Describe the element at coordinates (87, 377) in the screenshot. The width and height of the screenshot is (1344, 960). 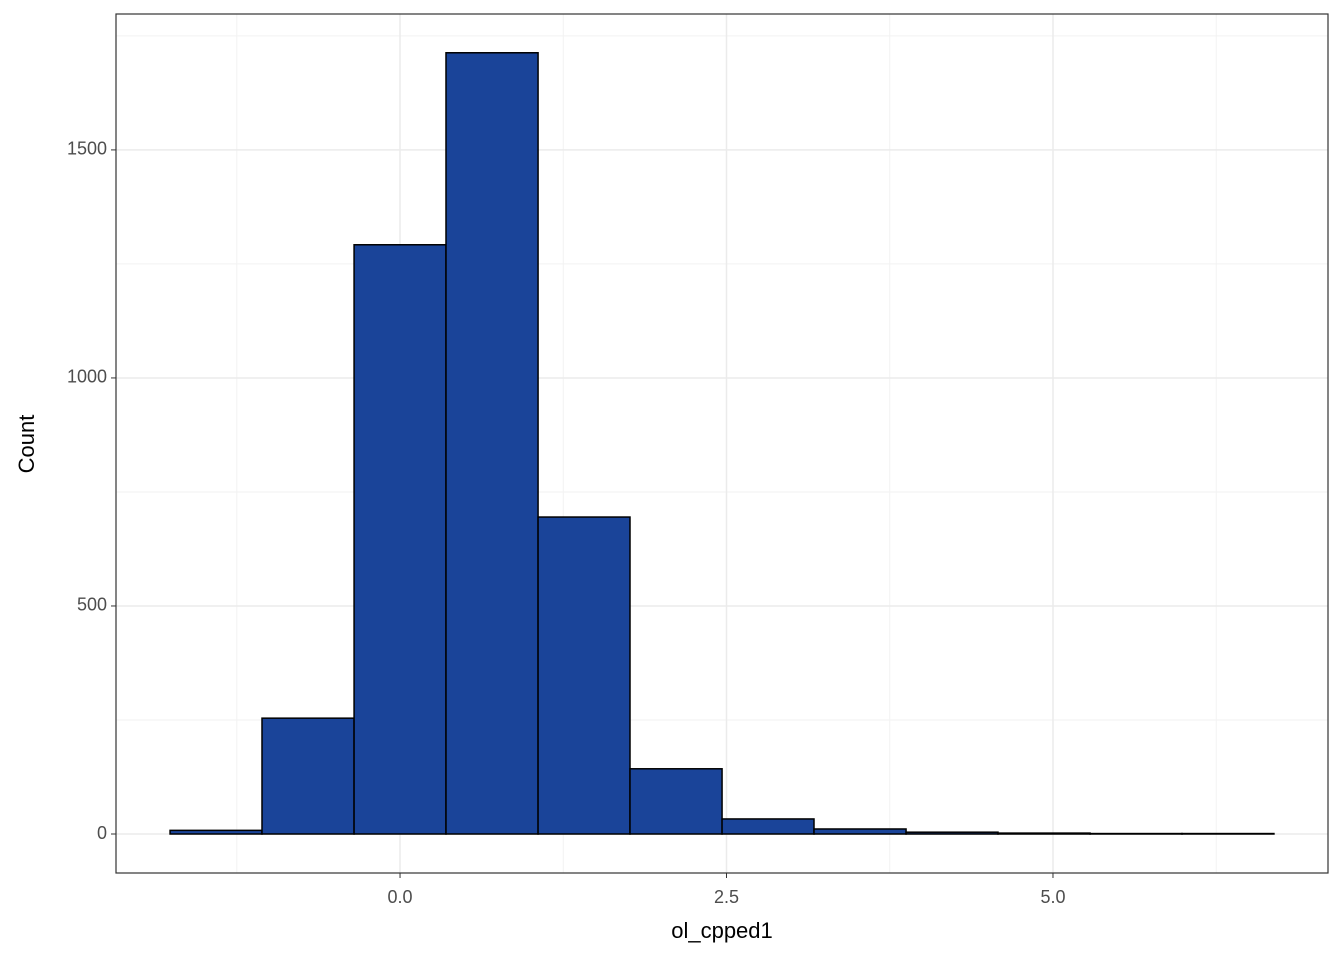
I see `y-tick-label: 1000` at that location.